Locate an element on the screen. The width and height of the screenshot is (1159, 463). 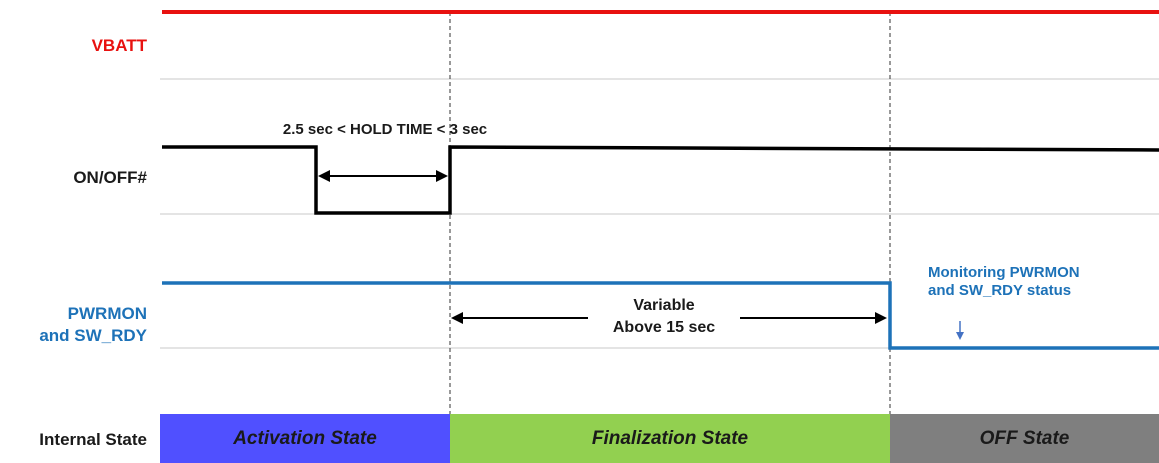
state-off-label: OFF State is located at coordinates (1024, 438).